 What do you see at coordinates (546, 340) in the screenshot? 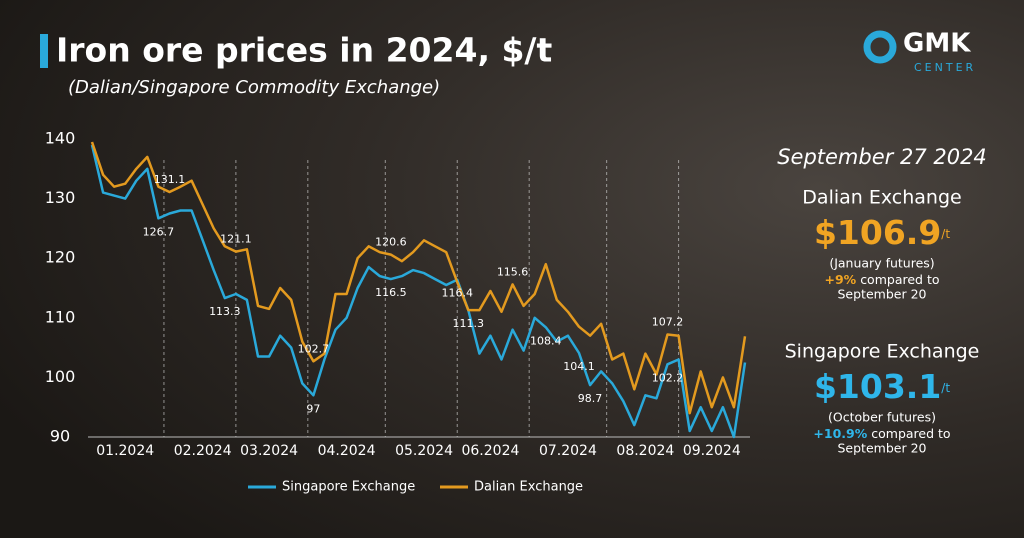
I see `data-label: 108.4` at bounding box center [546, 340].